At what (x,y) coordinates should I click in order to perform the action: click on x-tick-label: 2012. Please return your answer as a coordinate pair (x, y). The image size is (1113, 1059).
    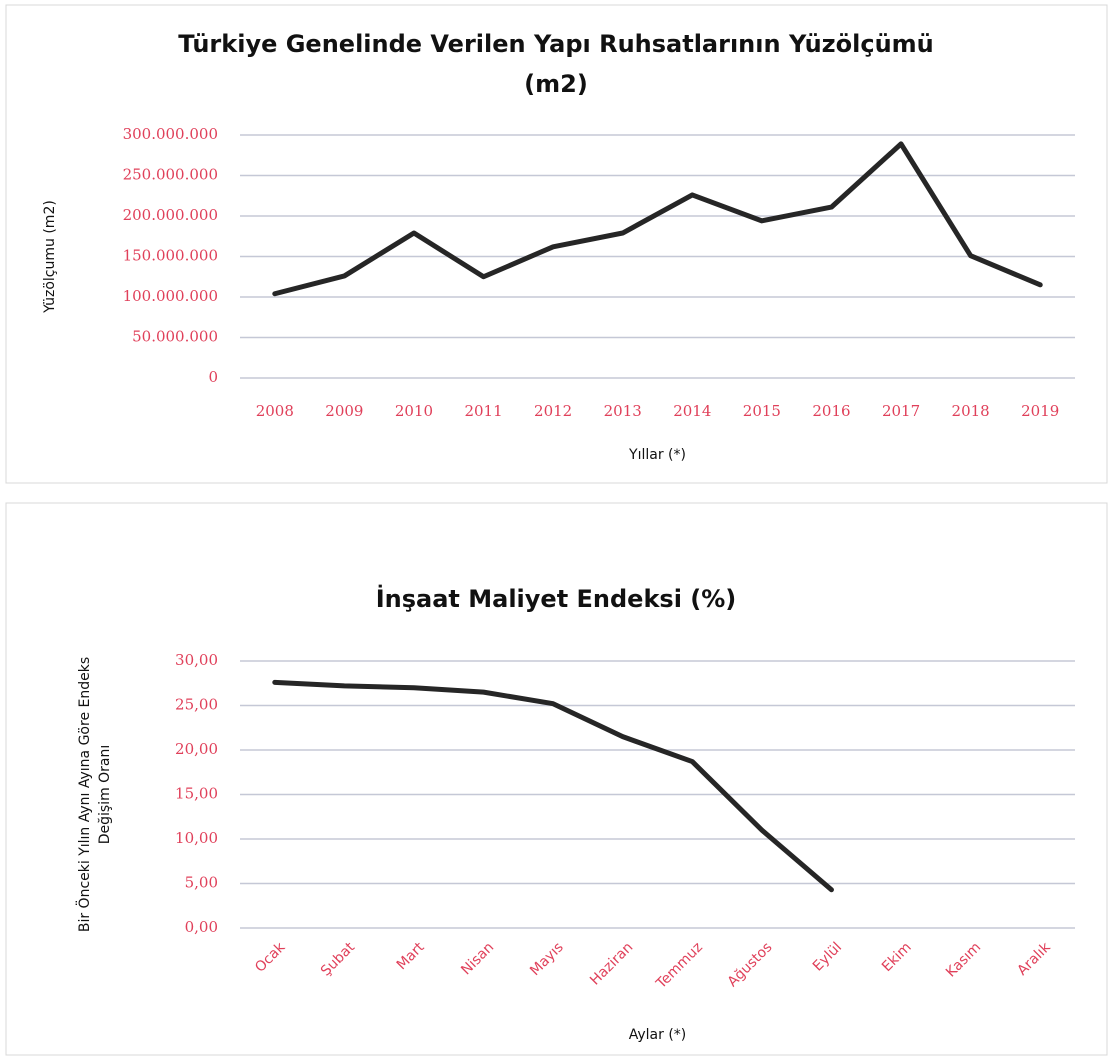
    Looking at the image, I should click on (553, 411).